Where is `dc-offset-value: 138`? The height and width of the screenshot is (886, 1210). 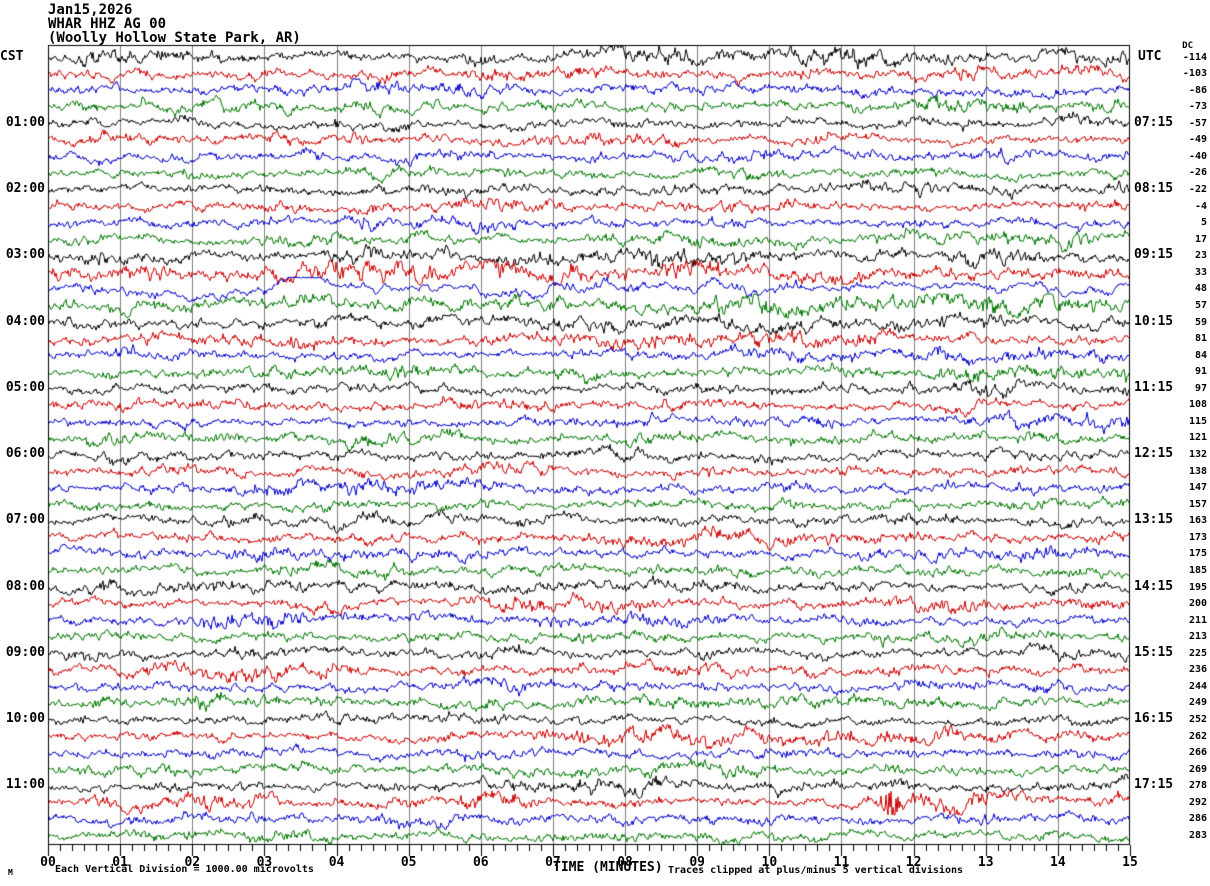 dc-offset-value: 138 is located at coordinates (1197, 471).